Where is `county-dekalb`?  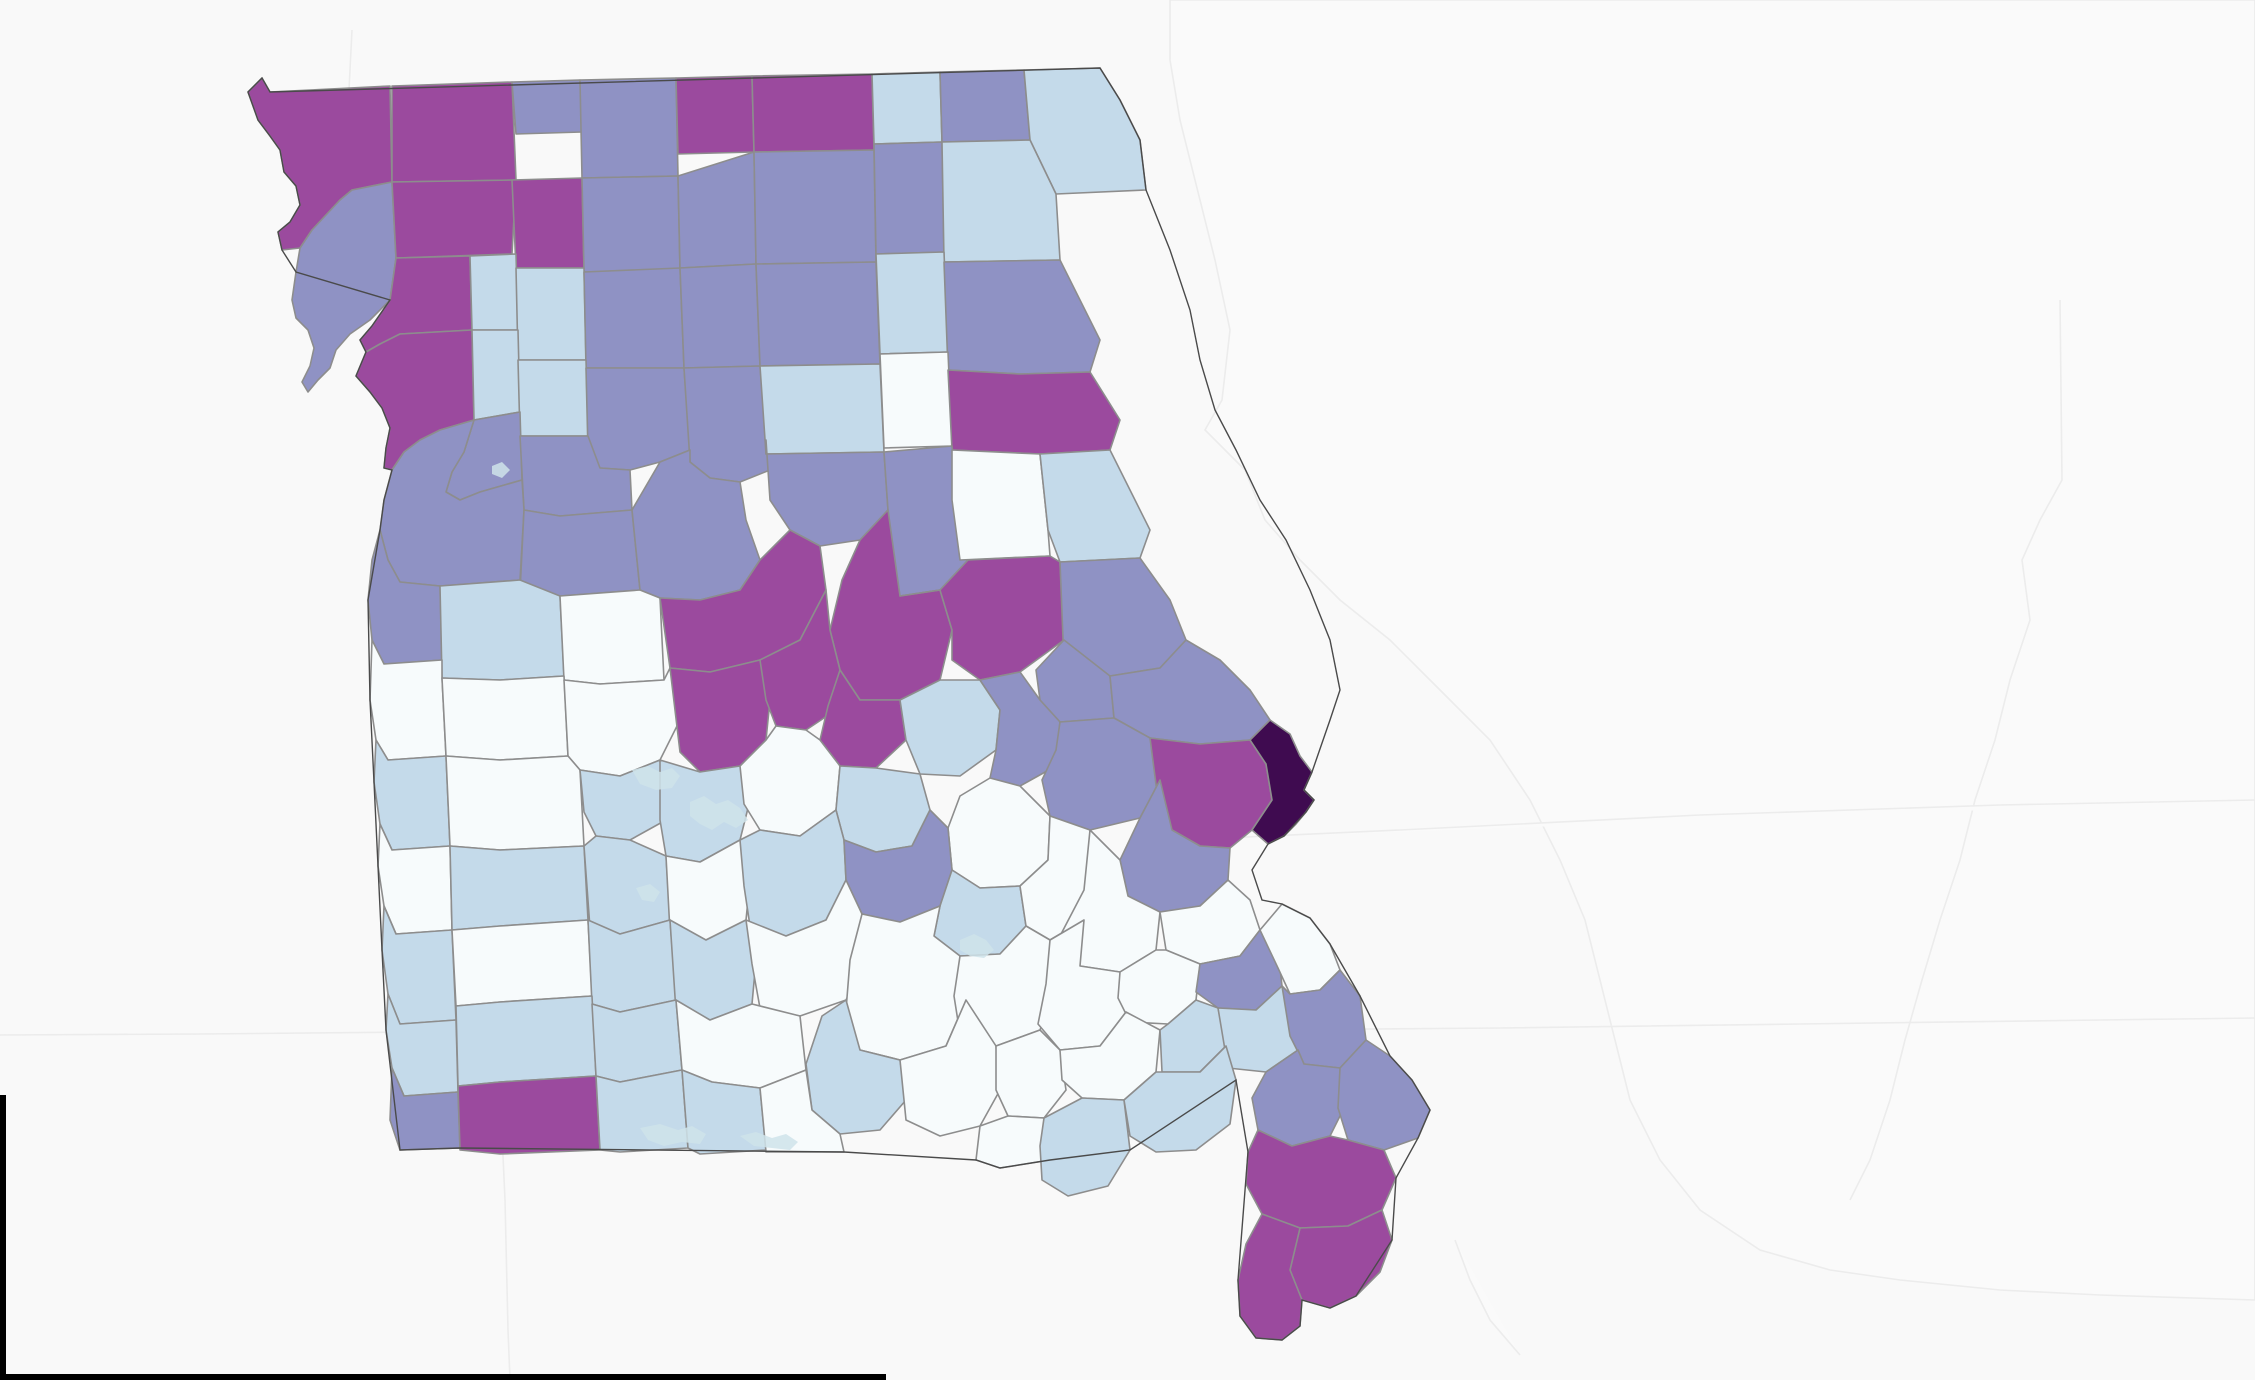 county-dekalb is located at coordinates (494, 292).